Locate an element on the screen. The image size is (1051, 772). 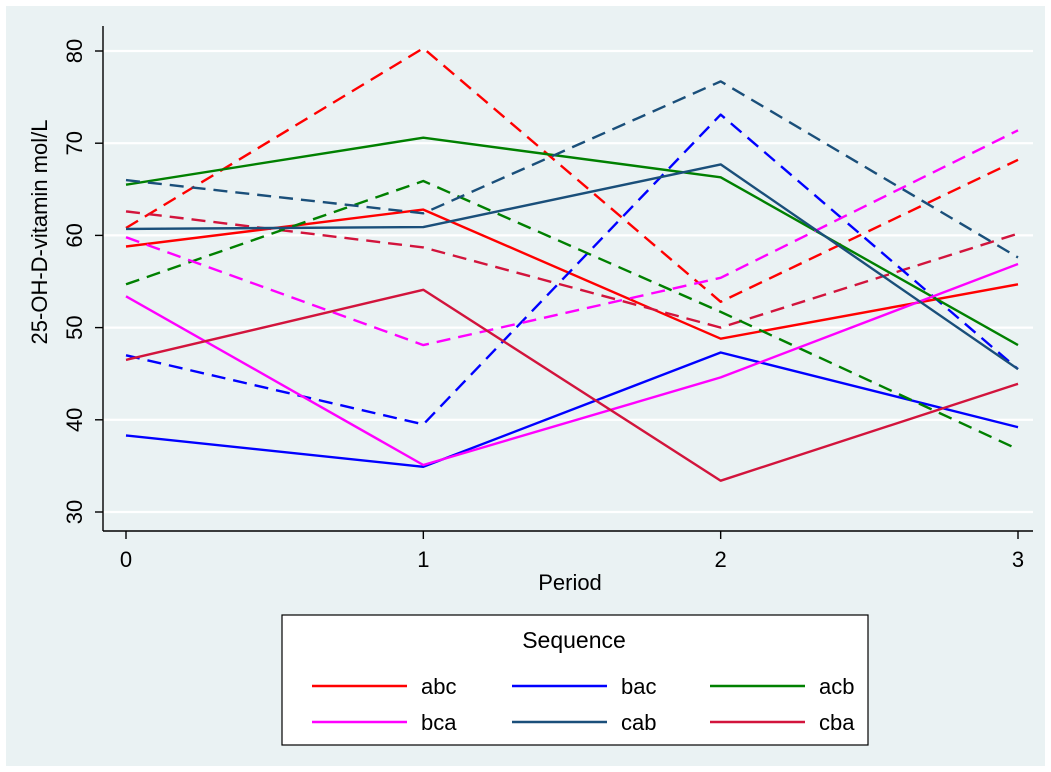
y-tick-label: 50 is located at coordinates (74, 327).